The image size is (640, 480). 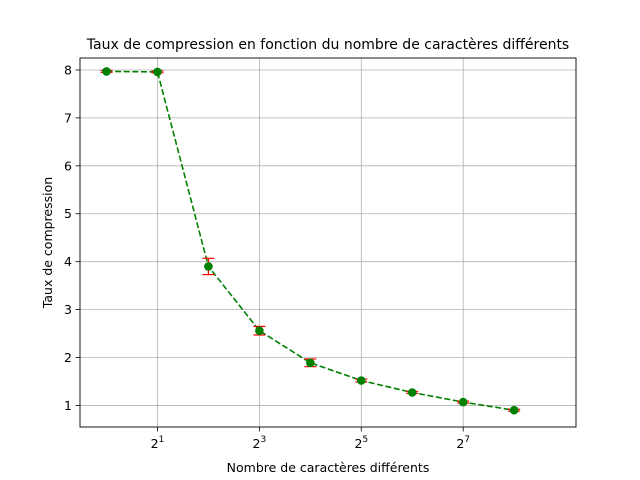 I want to click on x-tick-label: 27, so click(x=463, y=443).